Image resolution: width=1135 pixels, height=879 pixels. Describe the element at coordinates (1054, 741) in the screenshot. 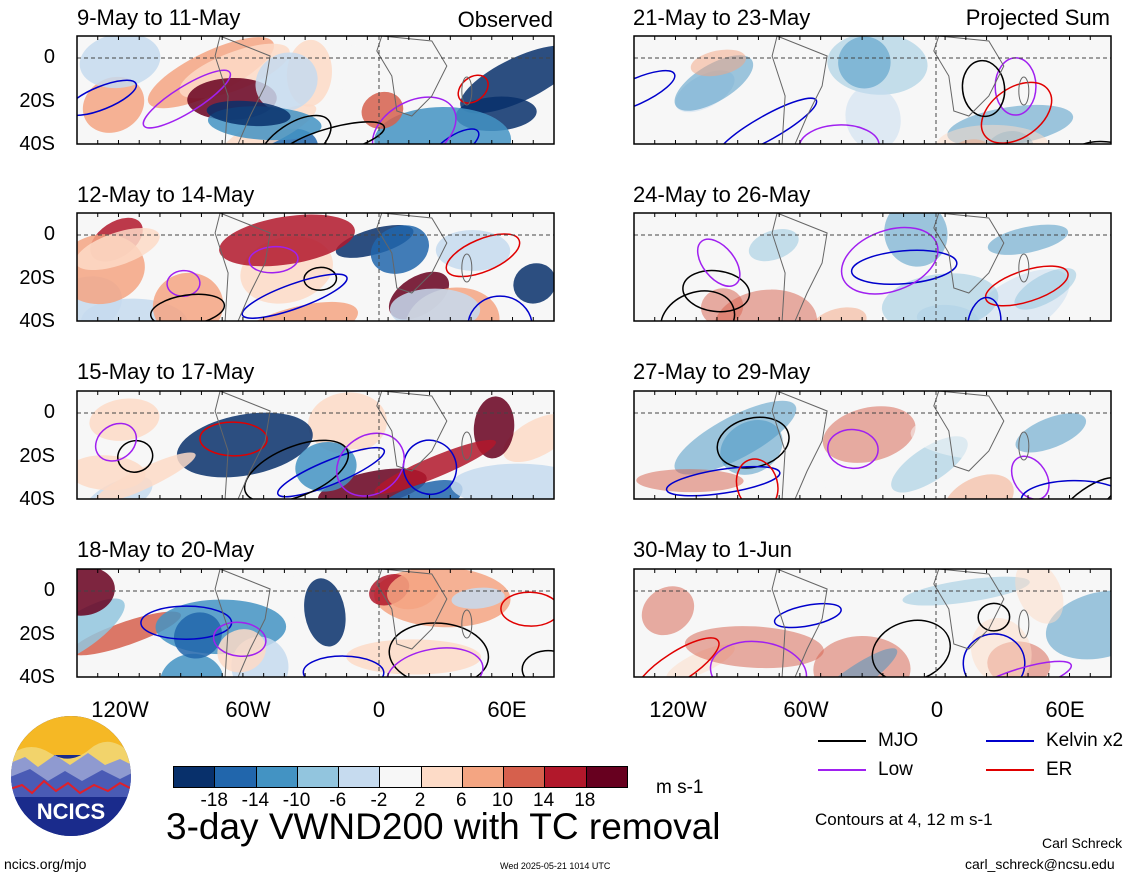

I see `legend-kelvin: Kelvin x2` at that location.